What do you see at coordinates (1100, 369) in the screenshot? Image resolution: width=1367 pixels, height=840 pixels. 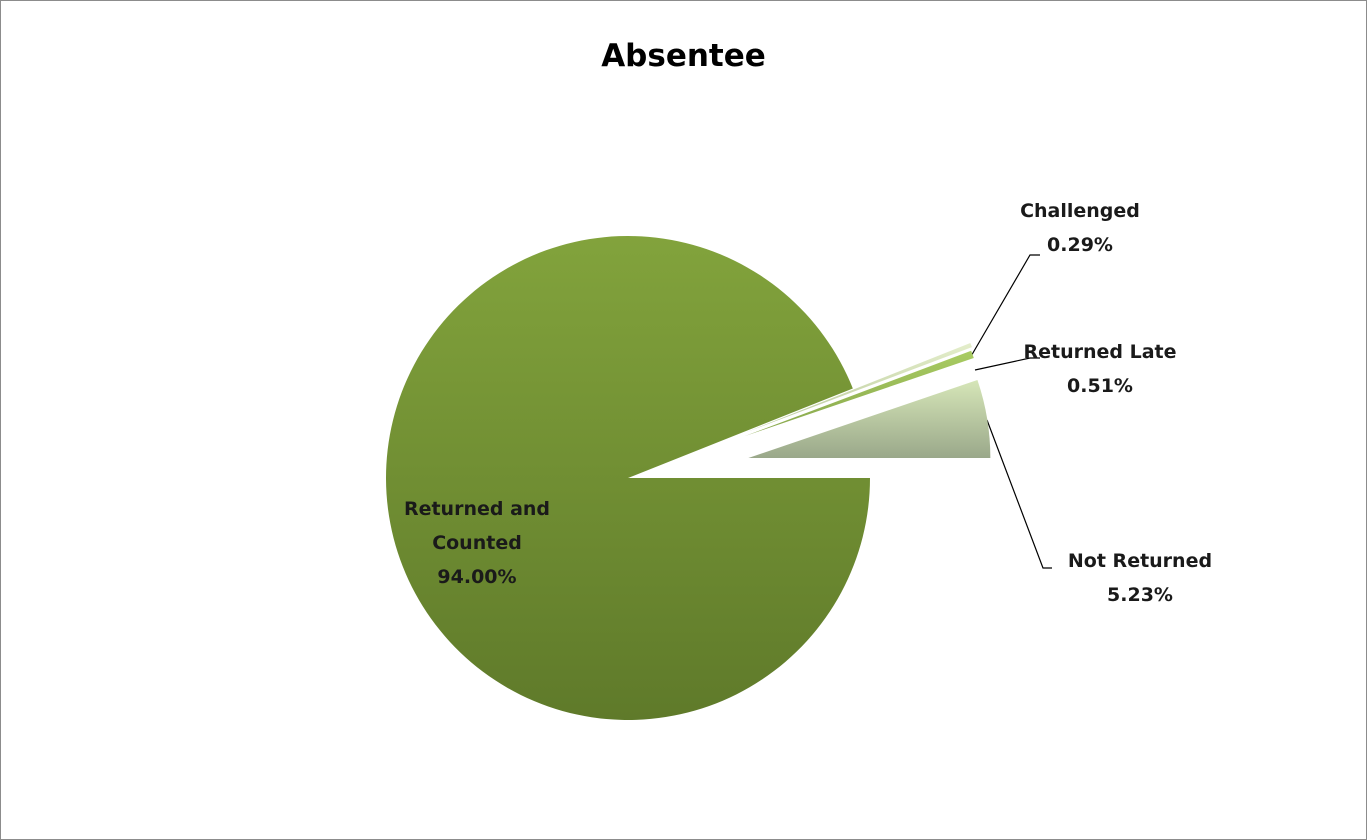 I see `data-label: Returned Late 0.51%` at bounding box center [1100, 369].